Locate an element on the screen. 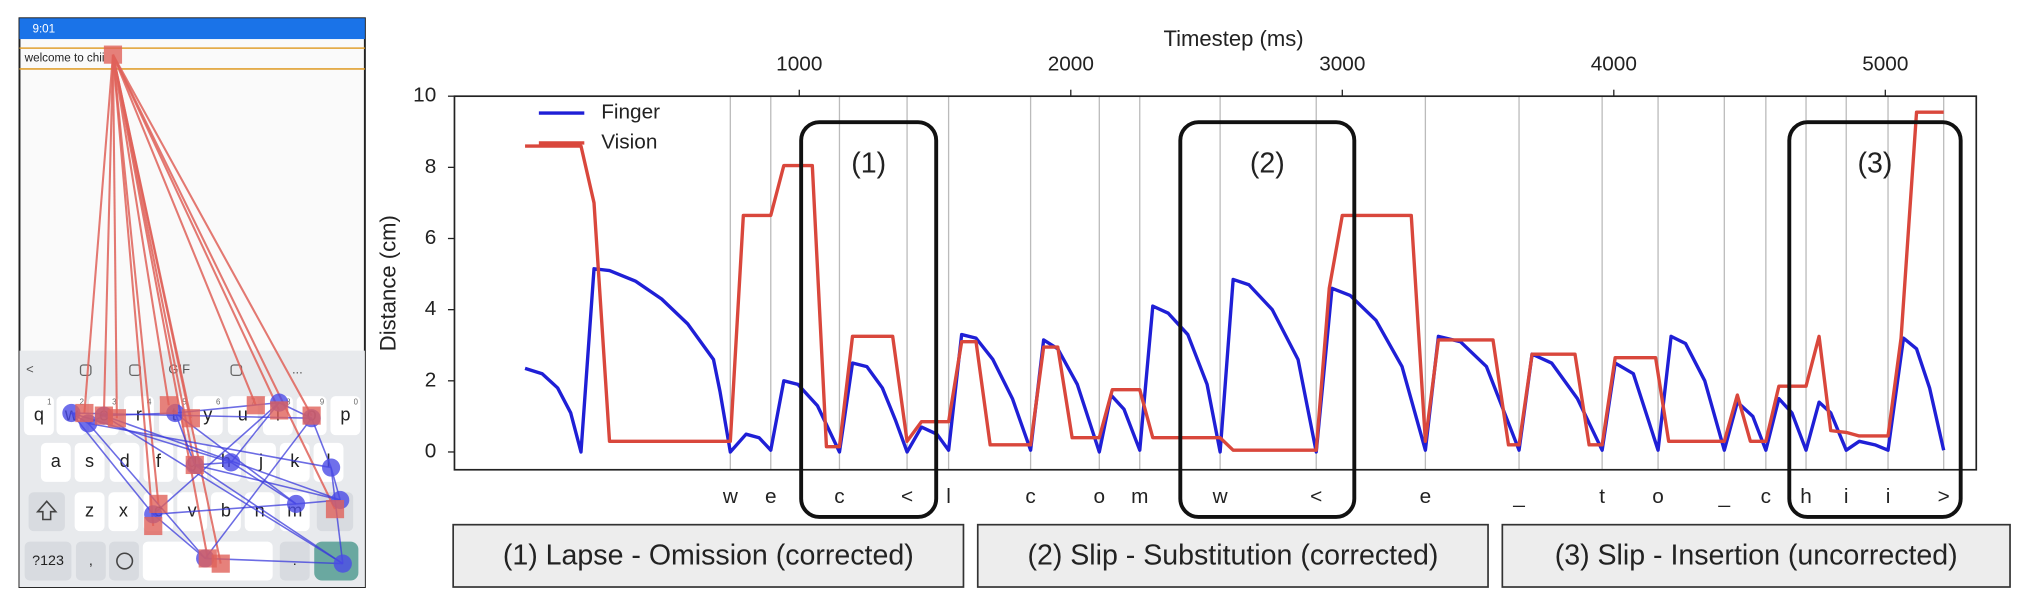 The width and height of the screenshot is (2036, 604). key-tick-label: e is located at coordinates (1426, 496).